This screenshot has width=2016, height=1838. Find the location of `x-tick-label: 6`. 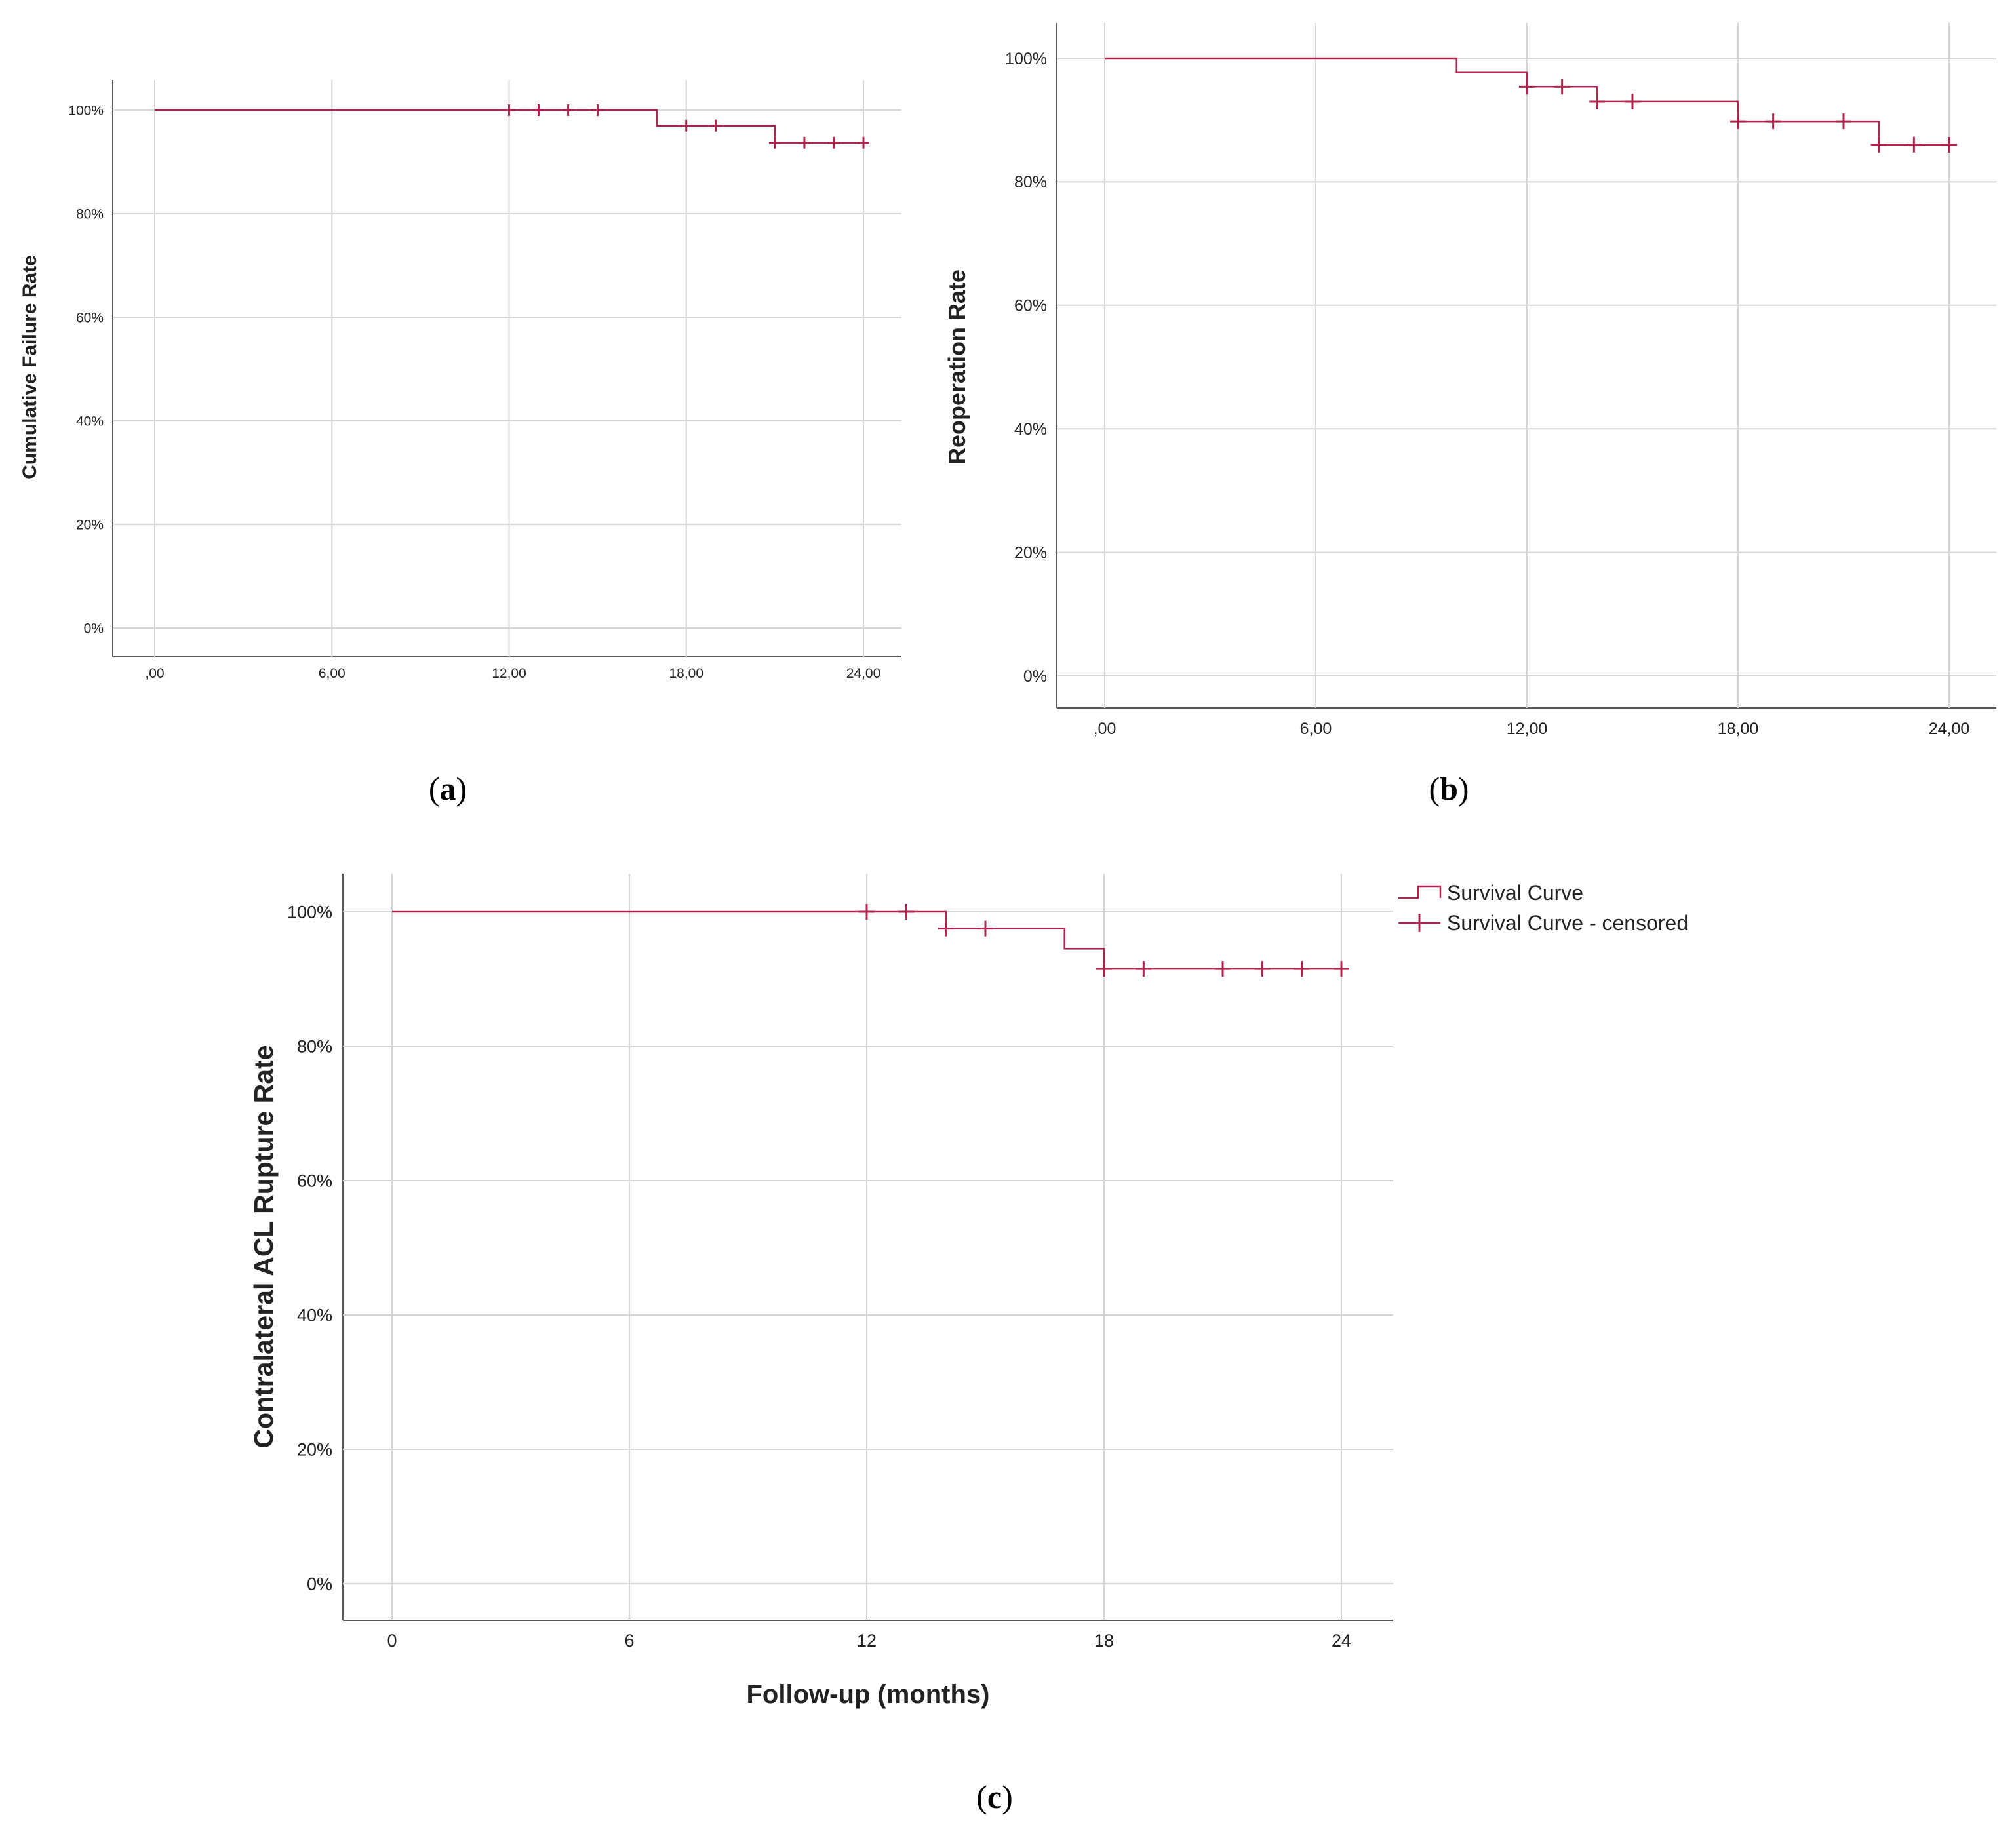

x-tick-label: 6 is located at coordinates (629, 1641).